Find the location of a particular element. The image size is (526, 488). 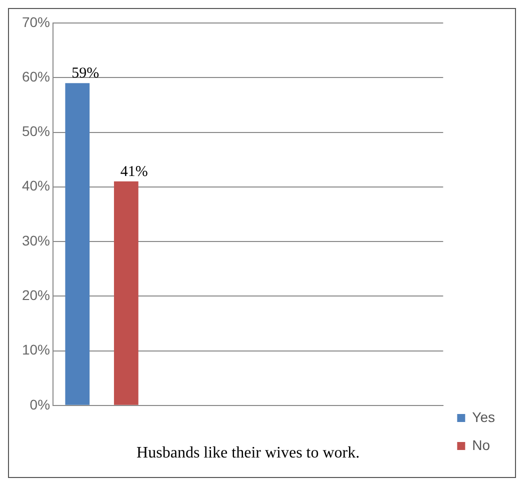

y-tick-label: 40% is located at coordinates (36, 186).